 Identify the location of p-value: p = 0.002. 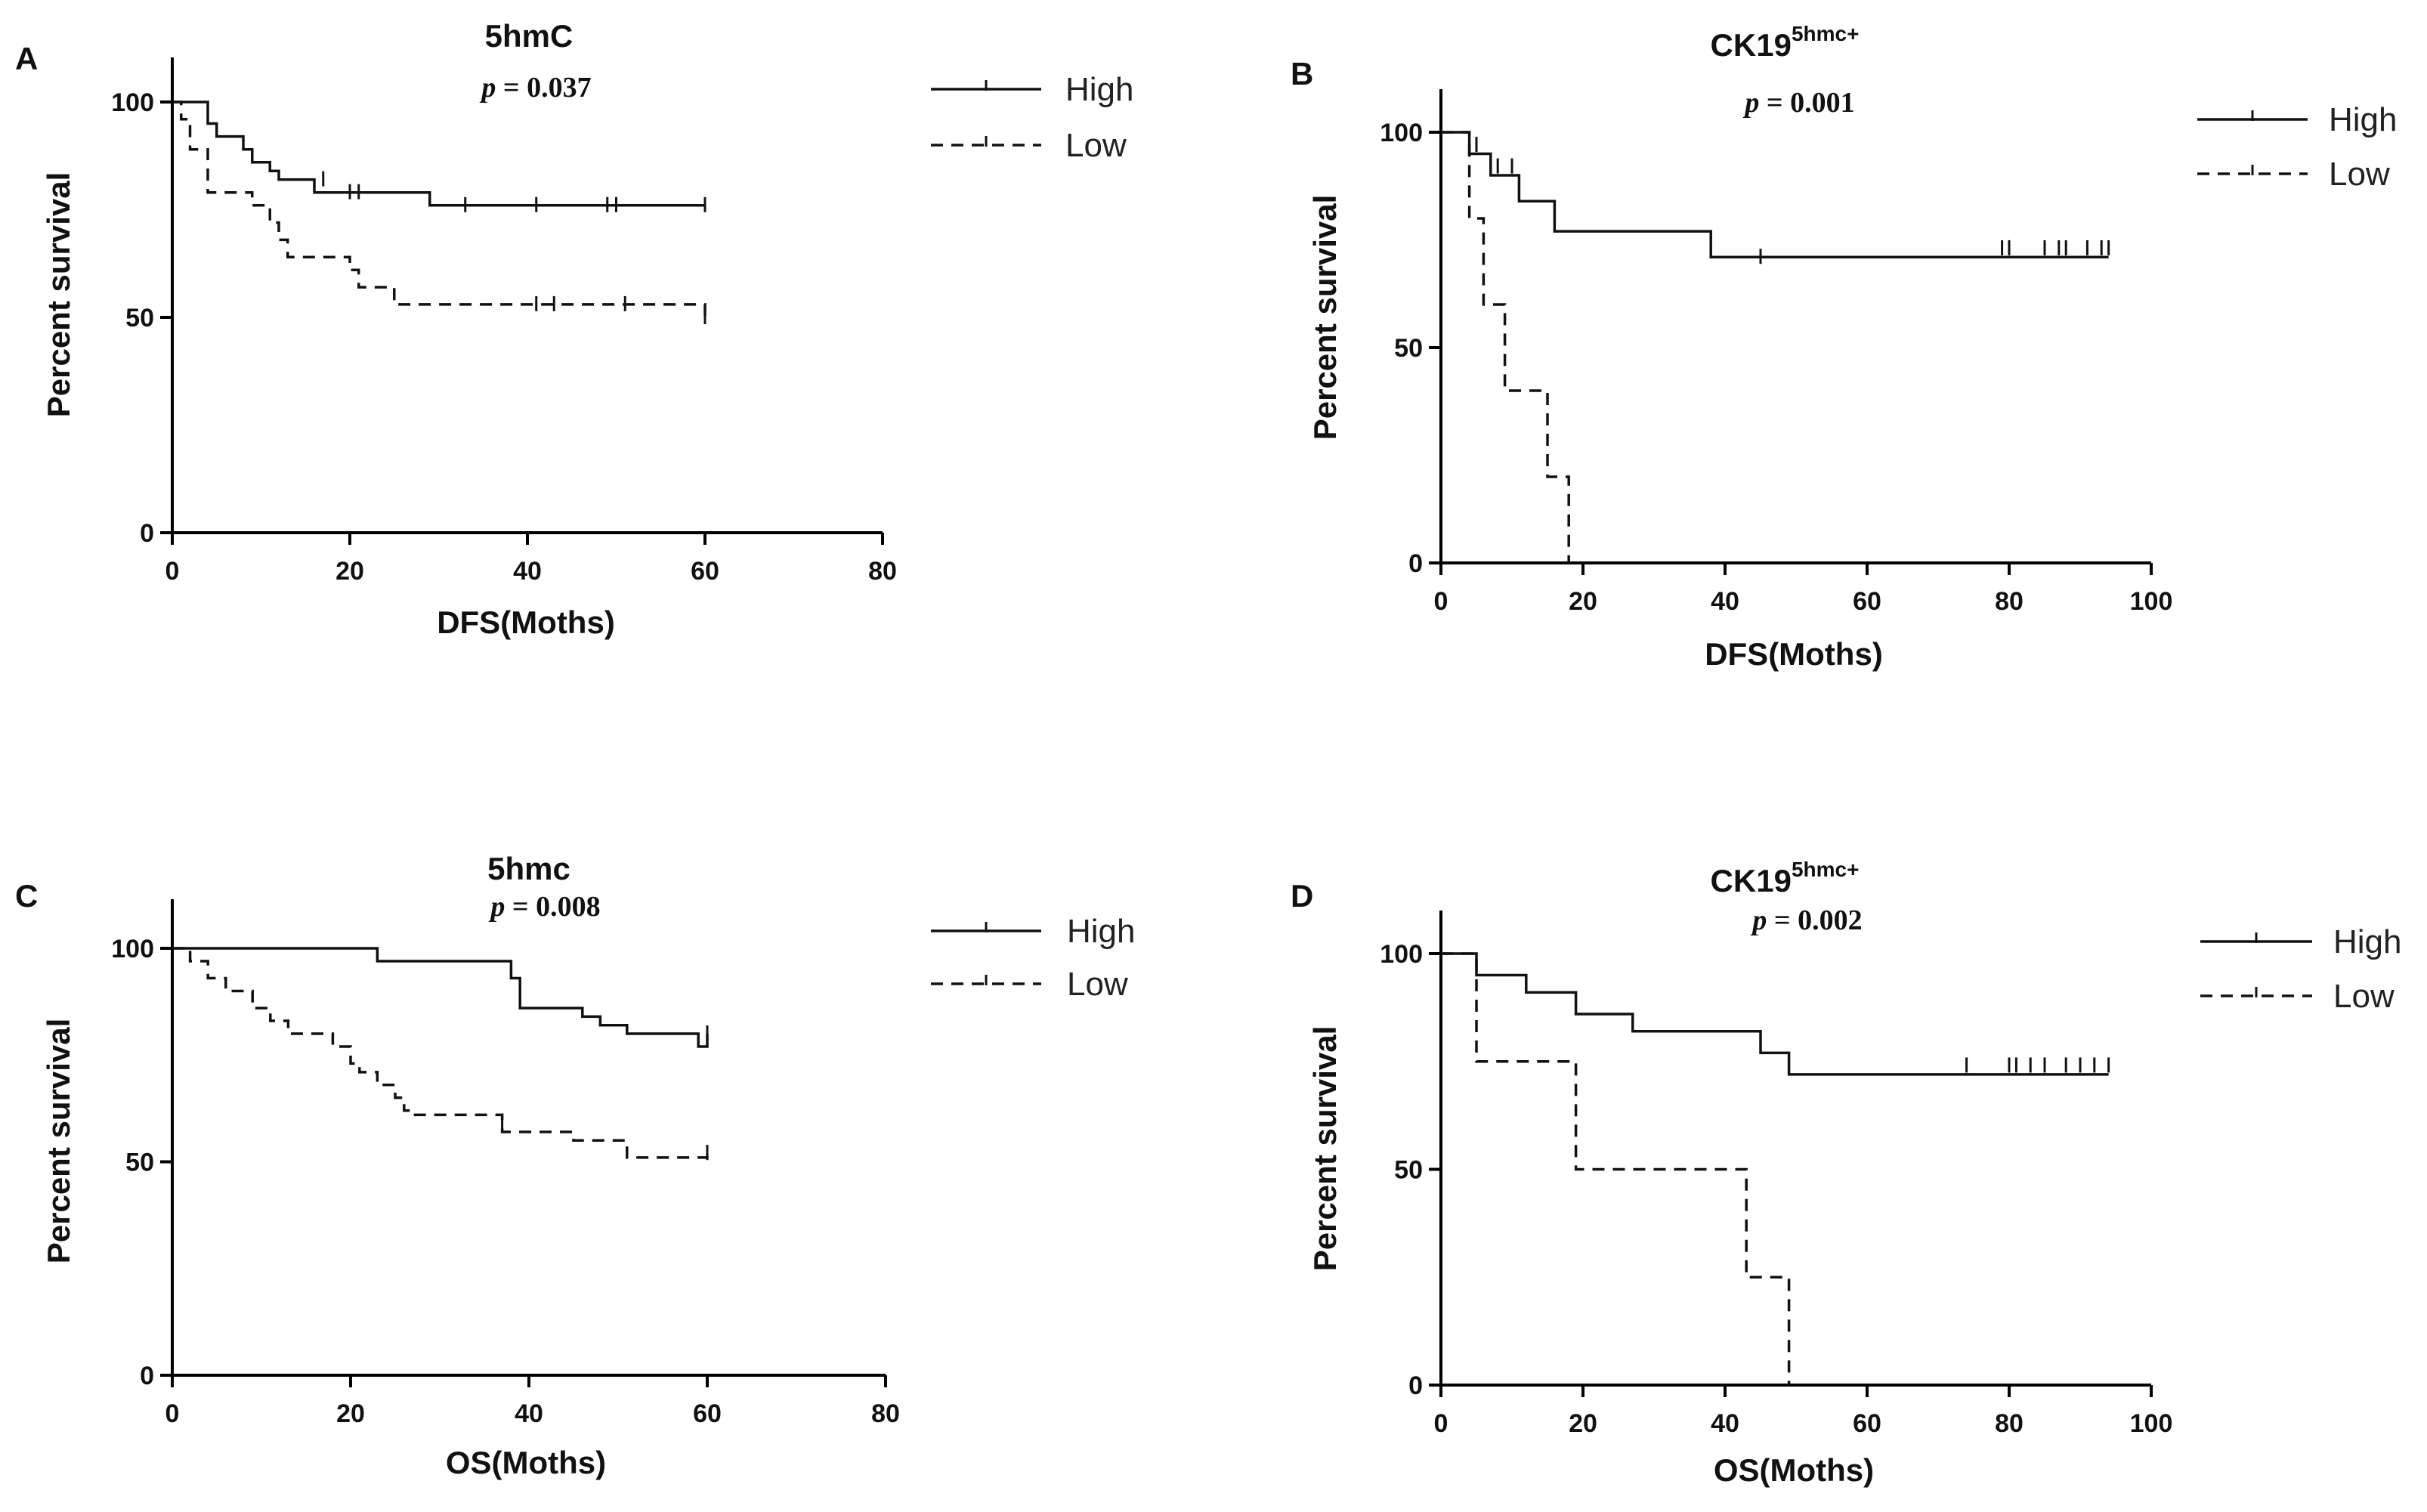
(1806, 920).